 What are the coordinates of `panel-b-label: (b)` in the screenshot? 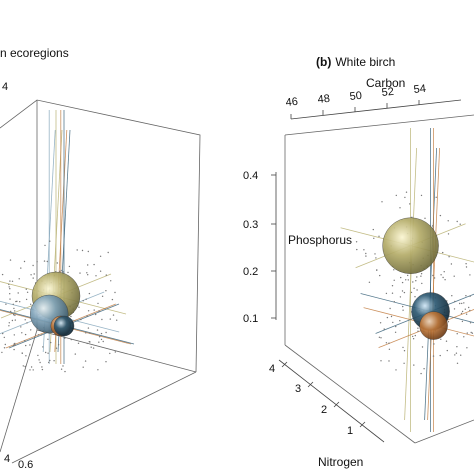 It's located at (323, 62).